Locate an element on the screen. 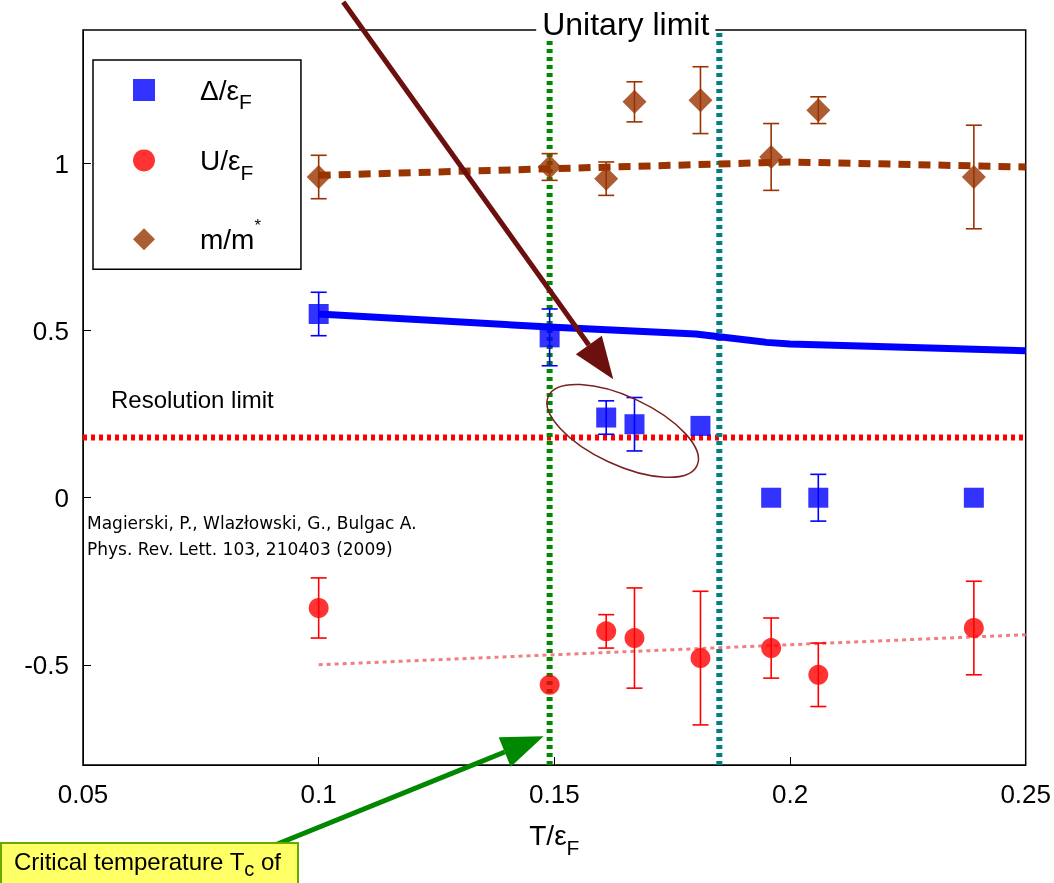 The image size is (1054, 883). x-tick-label: 0.2 is located at coordinates (790, 794).